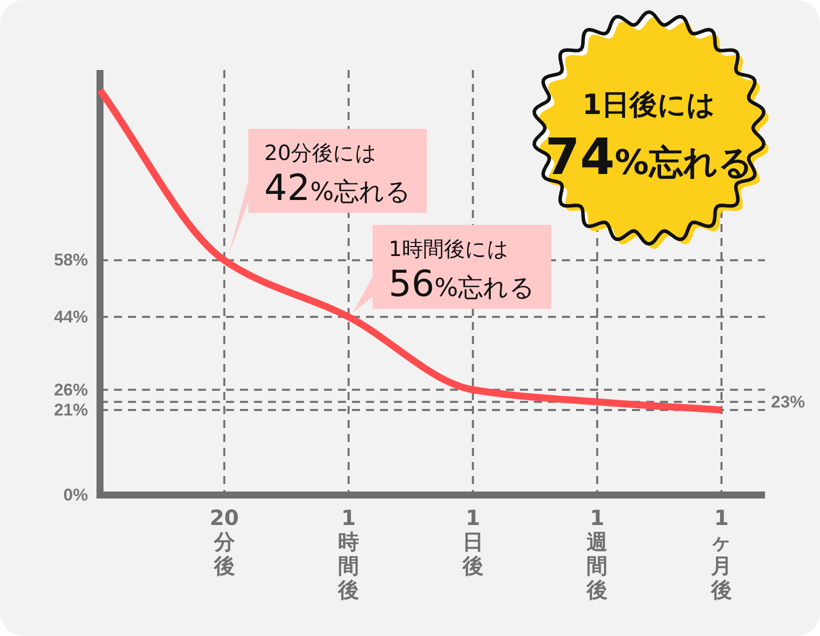 This screenshot has width=820, height=636. I want to click on y-tick-label: 0%, so click(75, 495).